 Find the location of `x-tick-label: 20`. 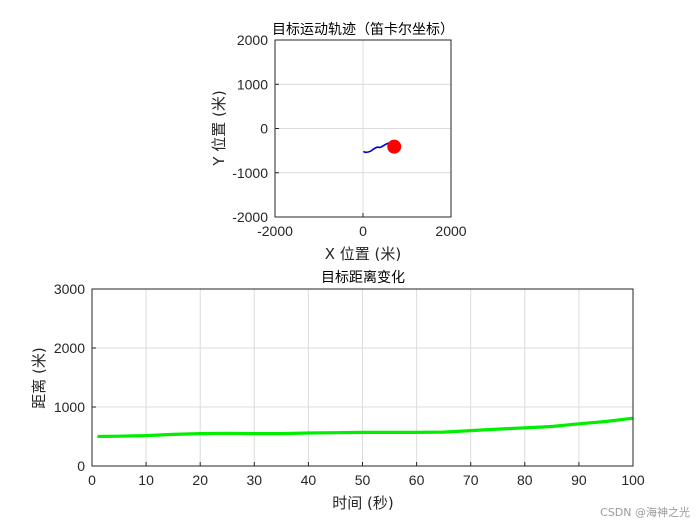

x-tick-label: 20 is located at coordinates (200, 480).